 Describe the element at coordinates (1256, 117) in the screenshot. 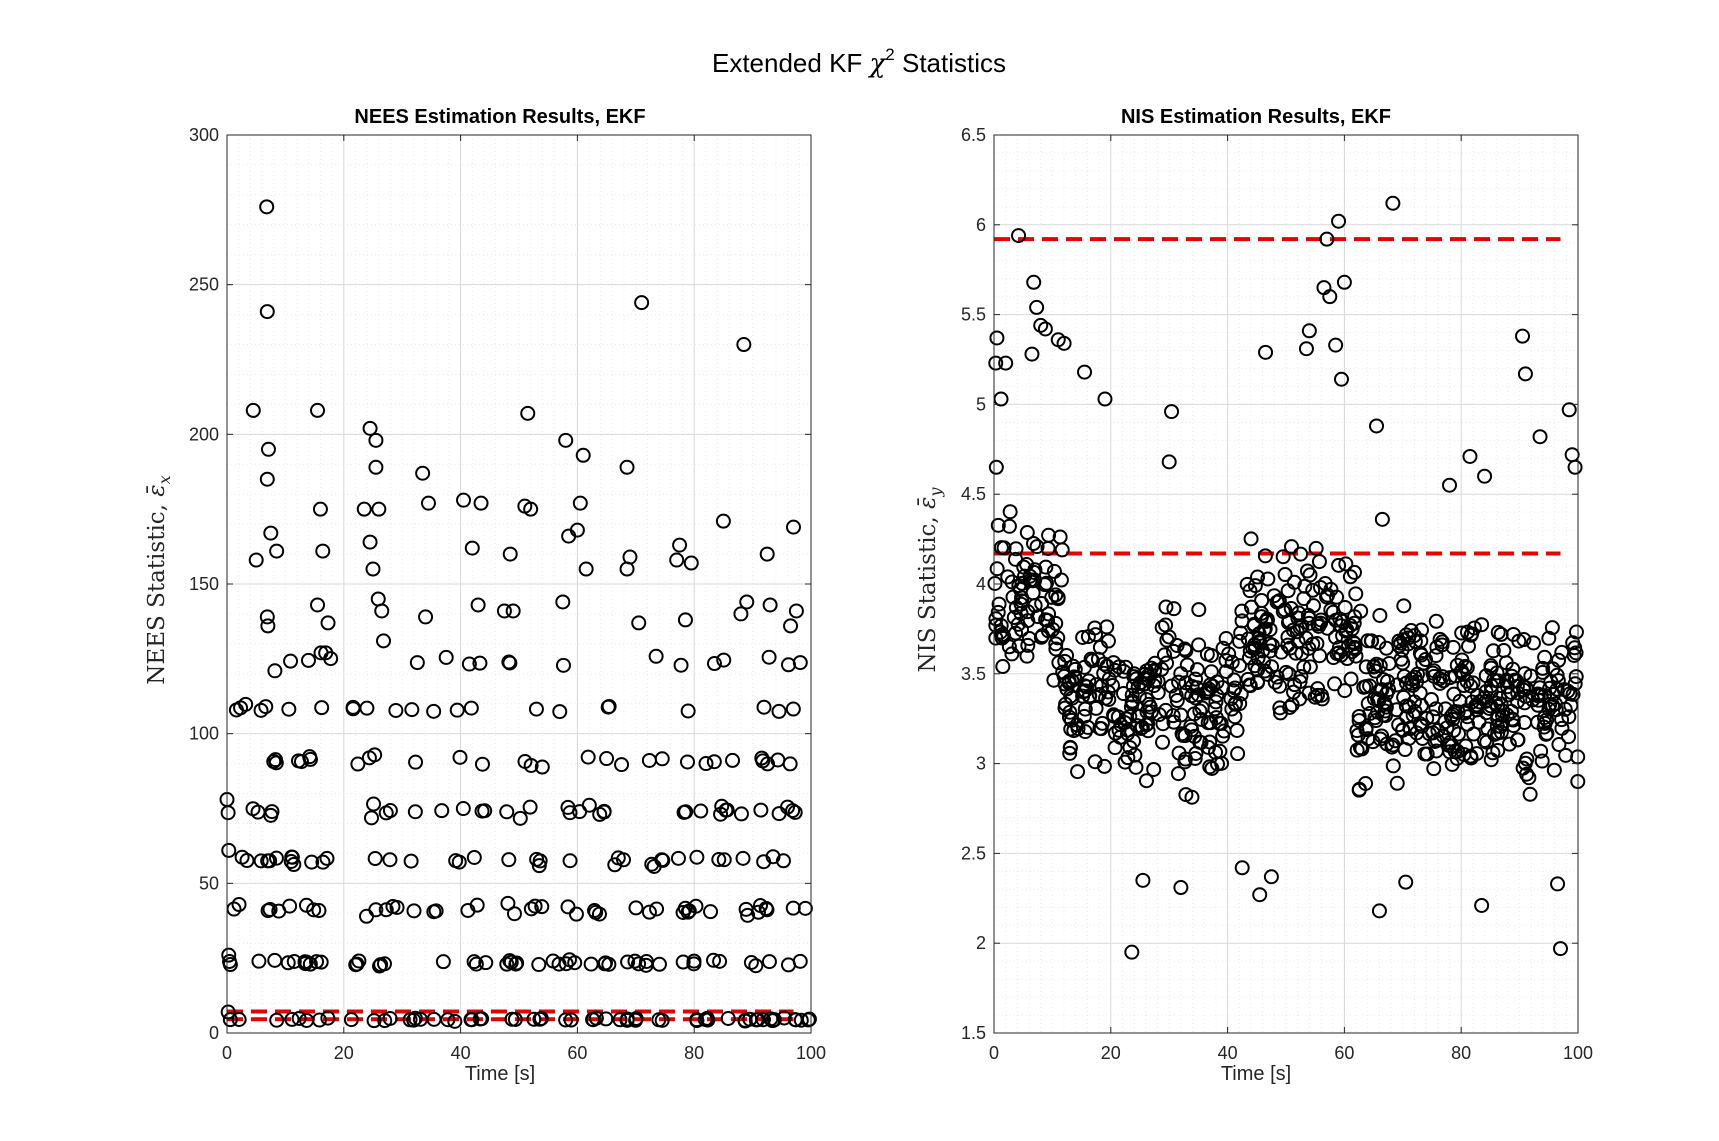

I see `nis-title: NIS Estimation Results, EKF` at that location.